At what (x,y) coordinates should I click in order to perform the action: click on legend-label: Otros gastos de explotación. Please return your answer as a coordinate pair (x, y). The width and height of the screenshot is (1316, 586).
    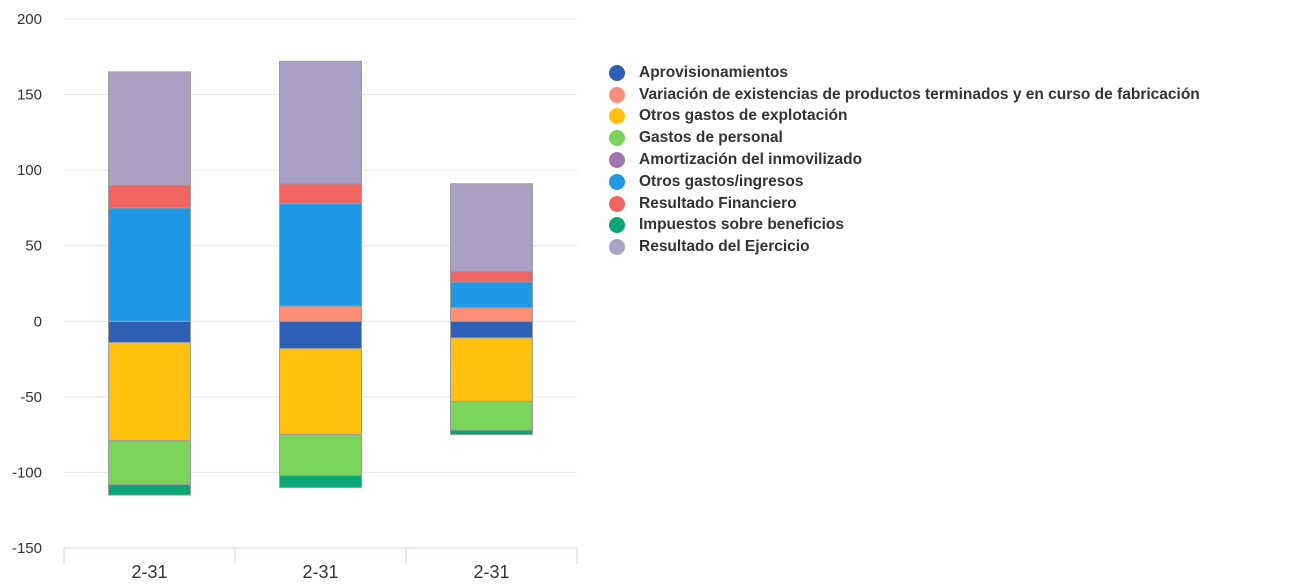
    Looking at the image, I should click on (743, 116).